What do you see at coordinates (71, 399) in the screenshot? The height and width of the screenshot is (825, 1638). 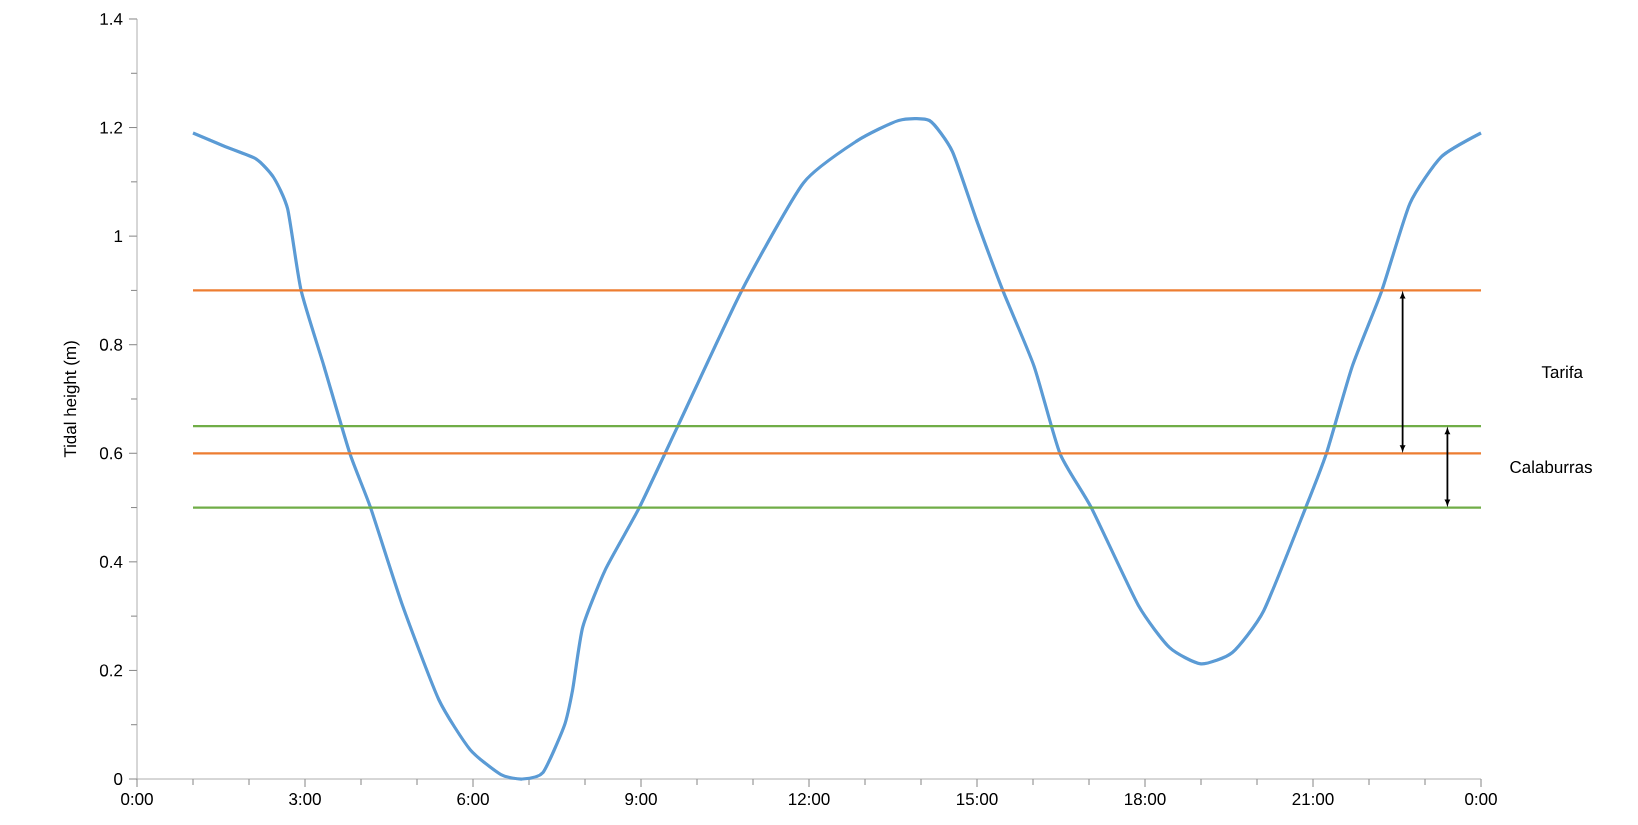 I see `y-axis-title: Tidal height (m)` at bounding box center [71, 399].